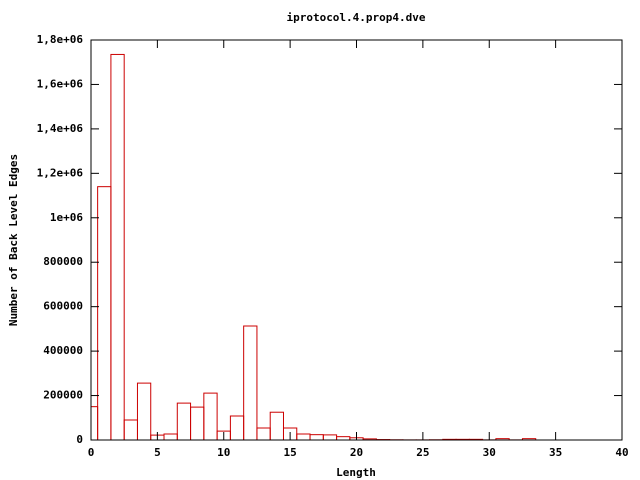 This screenshot has width=640, height=480. I want to click on y-tick-label: 1,8e+06, so click(60, 39).